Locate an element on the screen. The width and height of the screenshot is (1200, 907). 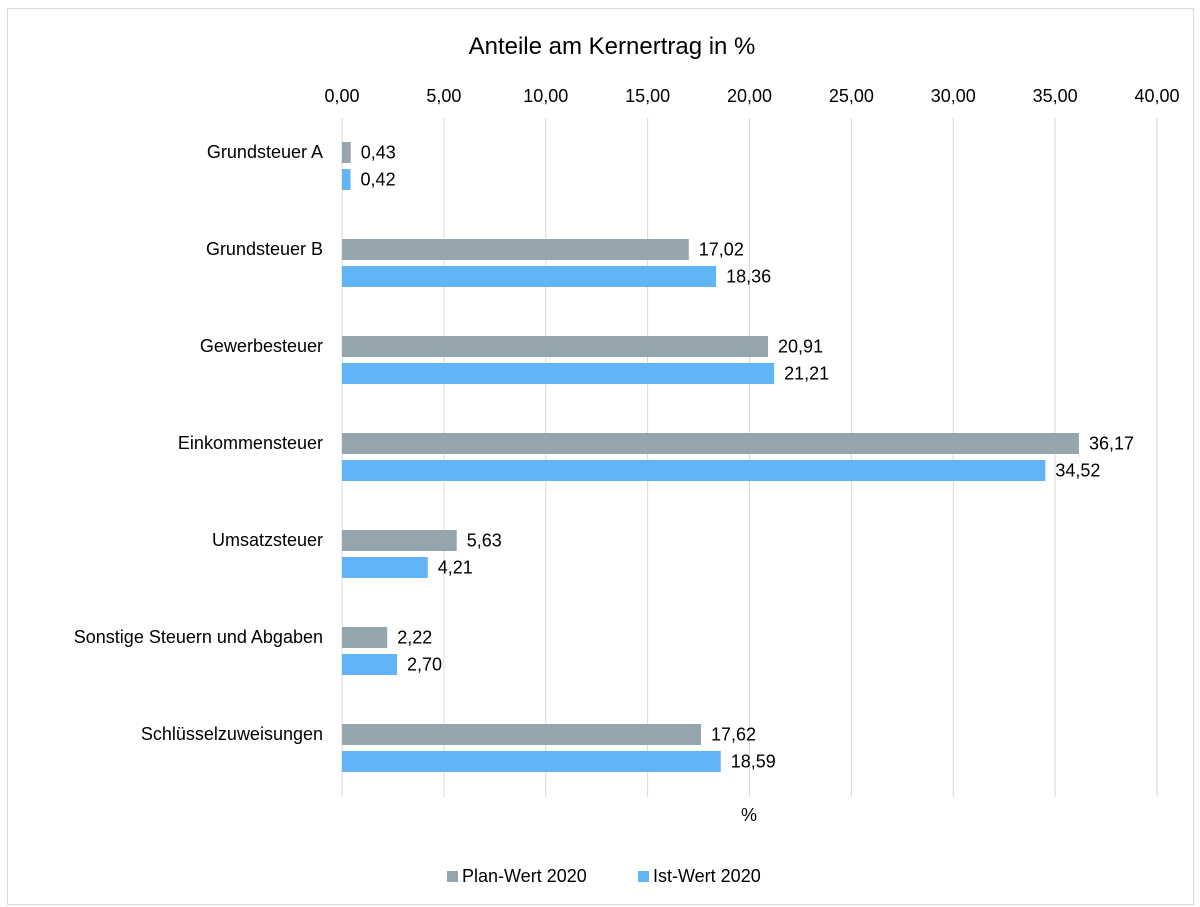
chart-title: Anteile am Kernertrag in % is located at coordinates (612, 46).